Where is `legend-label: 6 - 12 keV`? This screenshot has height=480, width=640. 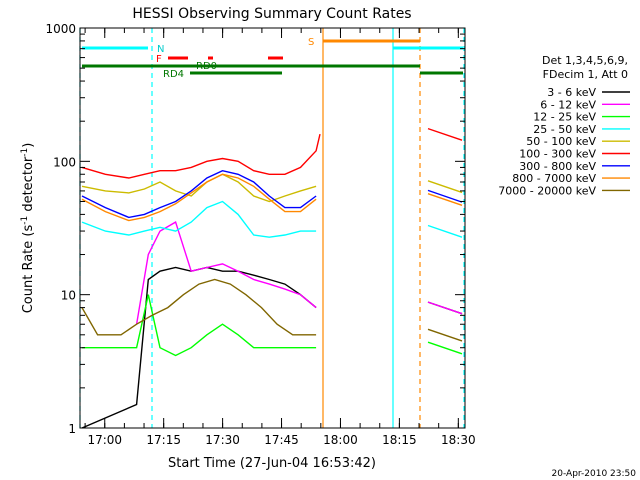
legend-label: 6 - 12 keV is located at coordinates (568, 104).